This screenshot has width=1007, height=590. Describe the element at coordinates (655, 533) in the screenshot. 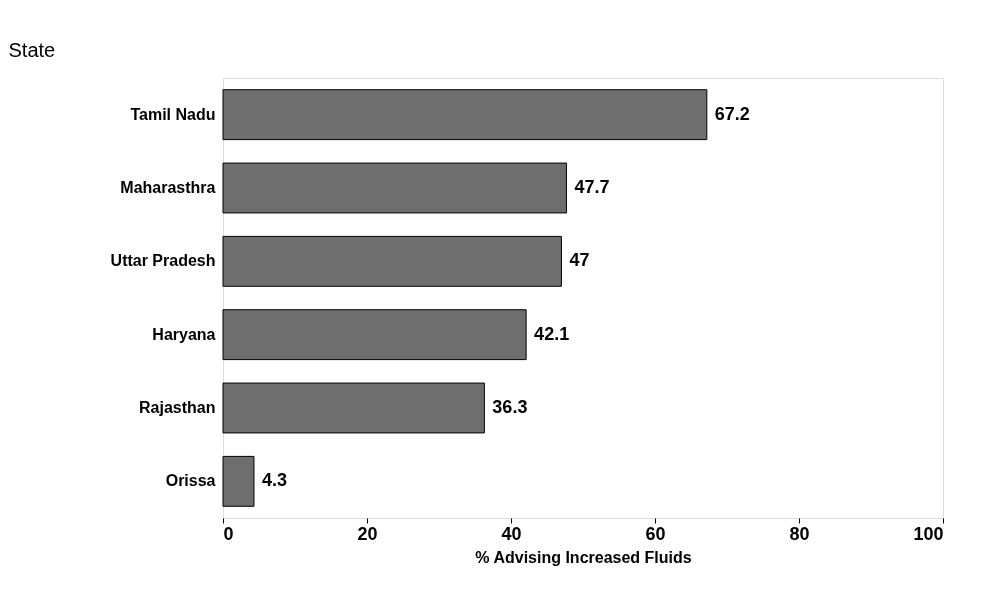

I see `x-tick-label: 60` at that location.